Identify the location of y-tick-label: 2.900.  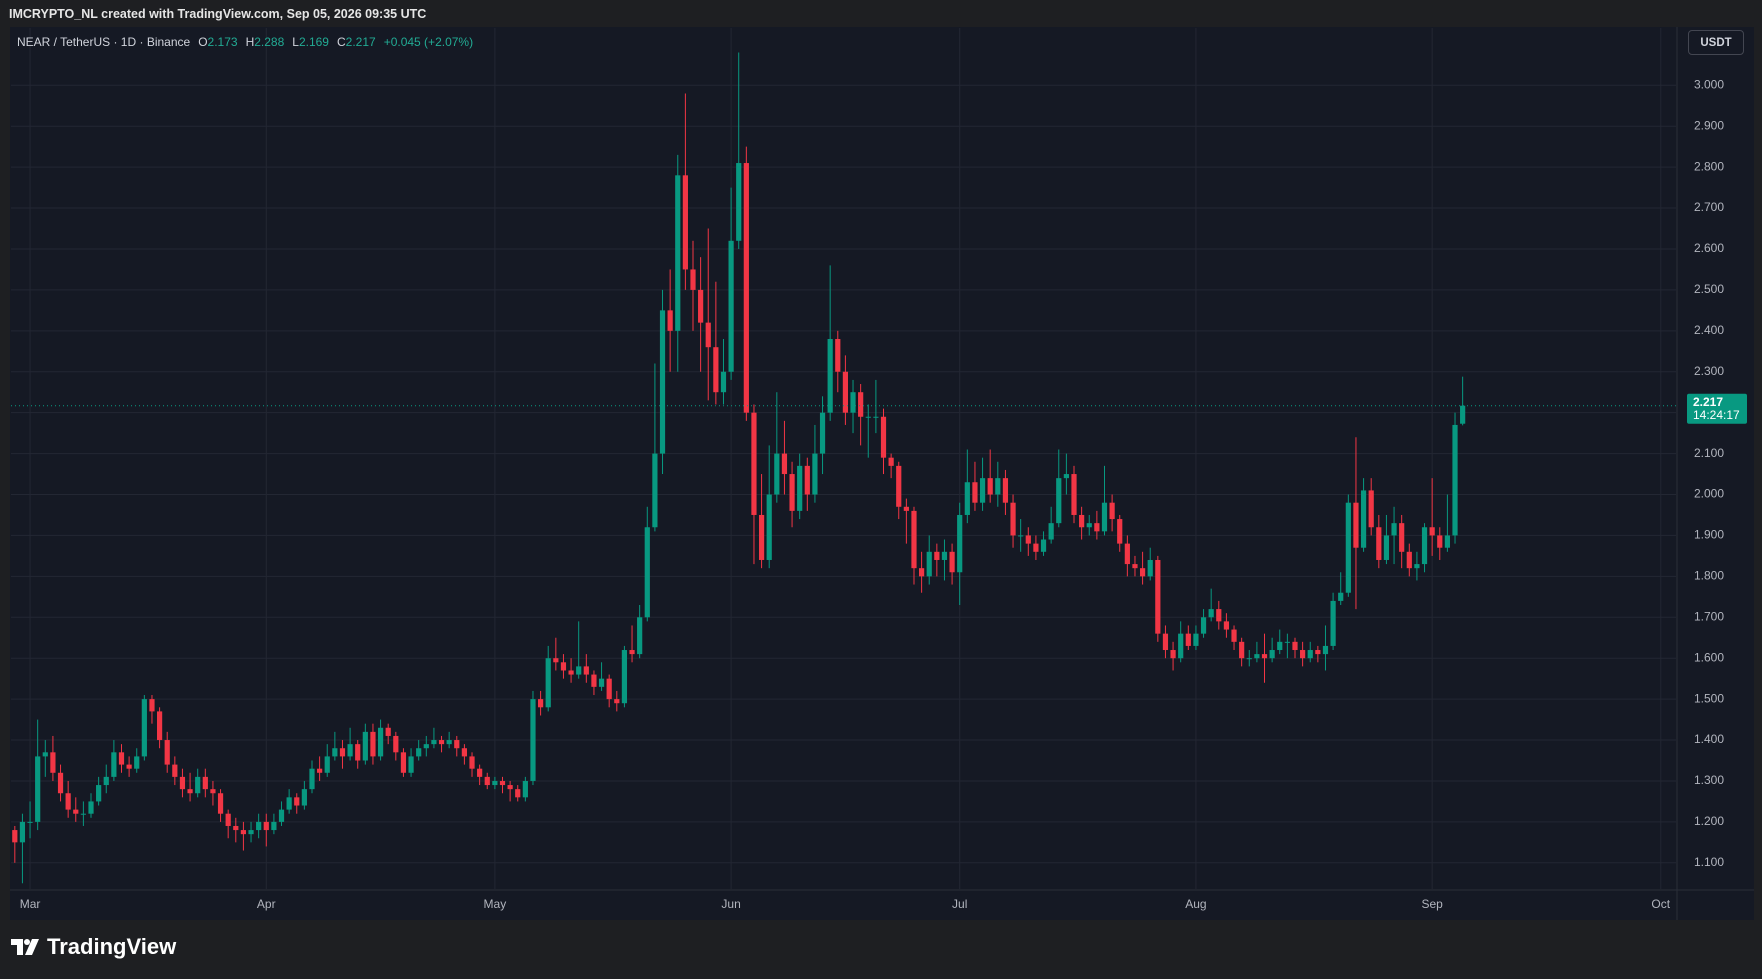
(1709, 125).